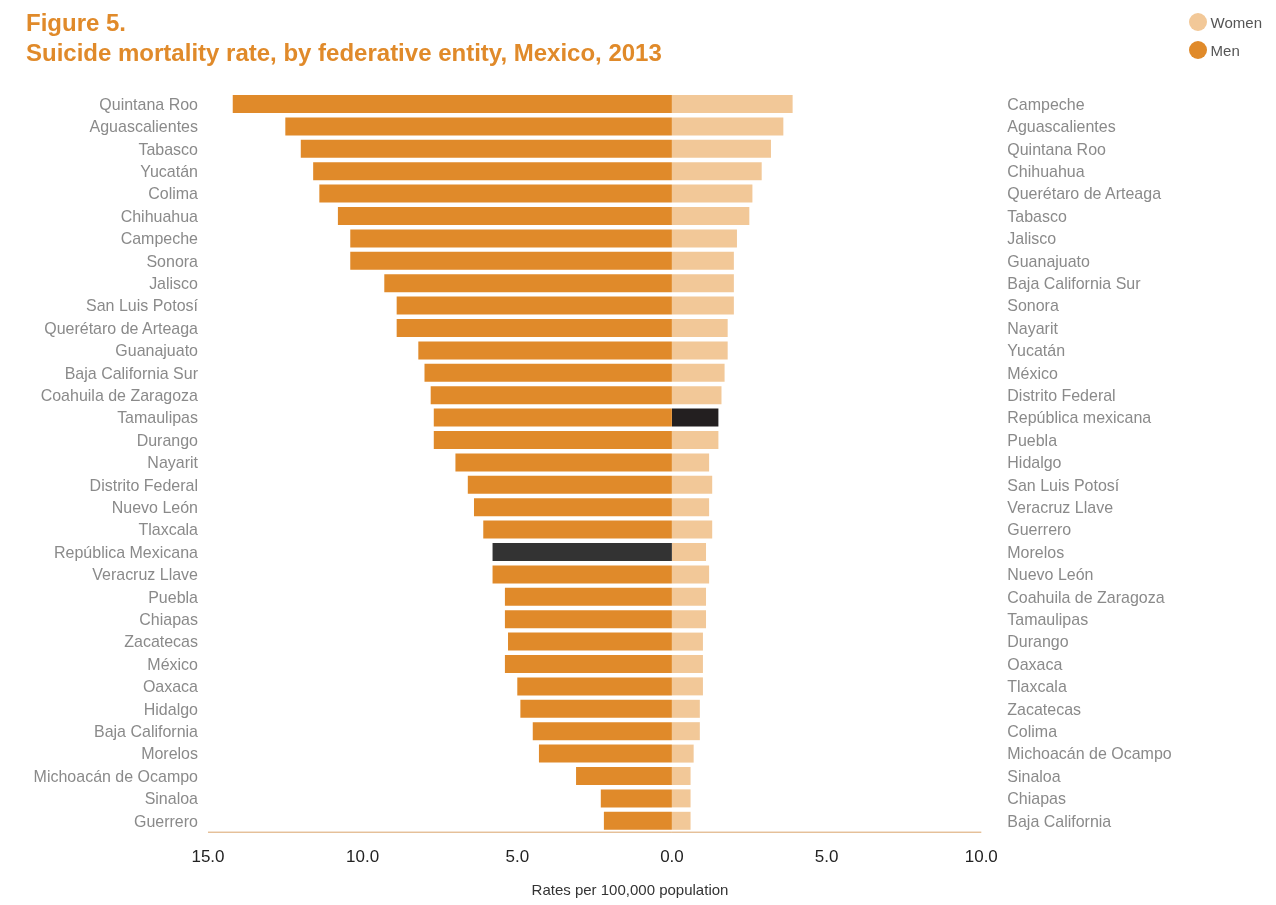 The image size is (1276, 905). Describe the element at coordinates (77, 23) in the screenshot. I see `chart-title: Figure 5.` at that location.